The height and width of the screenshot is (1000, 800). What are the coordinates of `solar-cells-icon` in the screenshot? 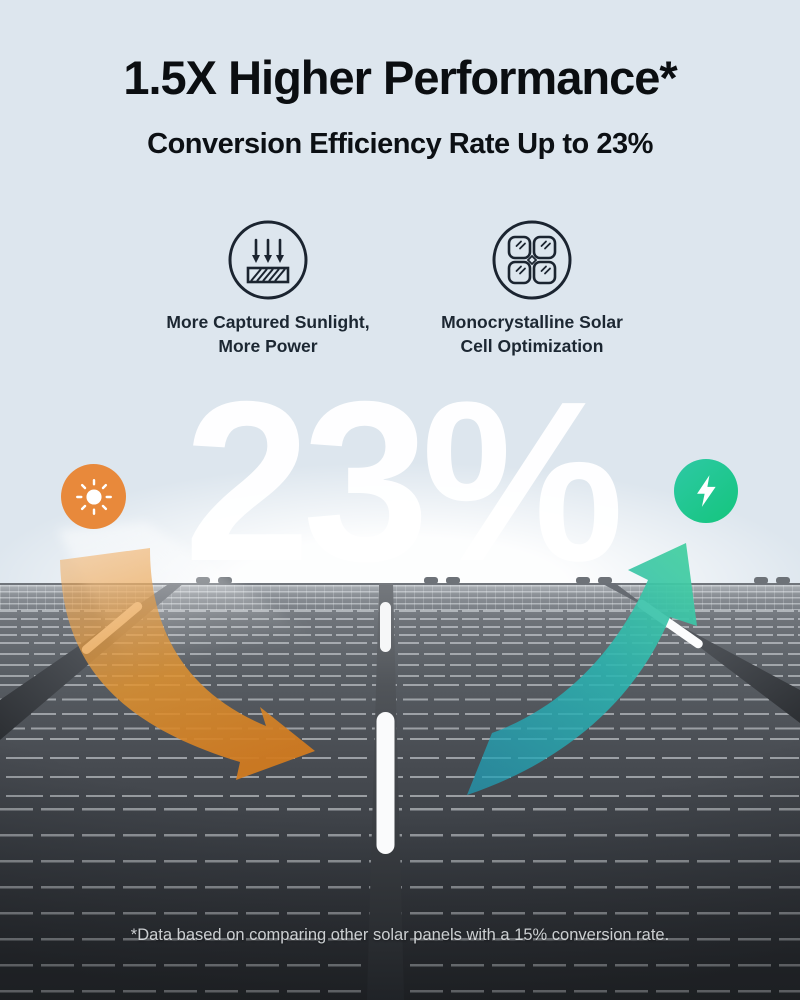 It's located at (532, 260).